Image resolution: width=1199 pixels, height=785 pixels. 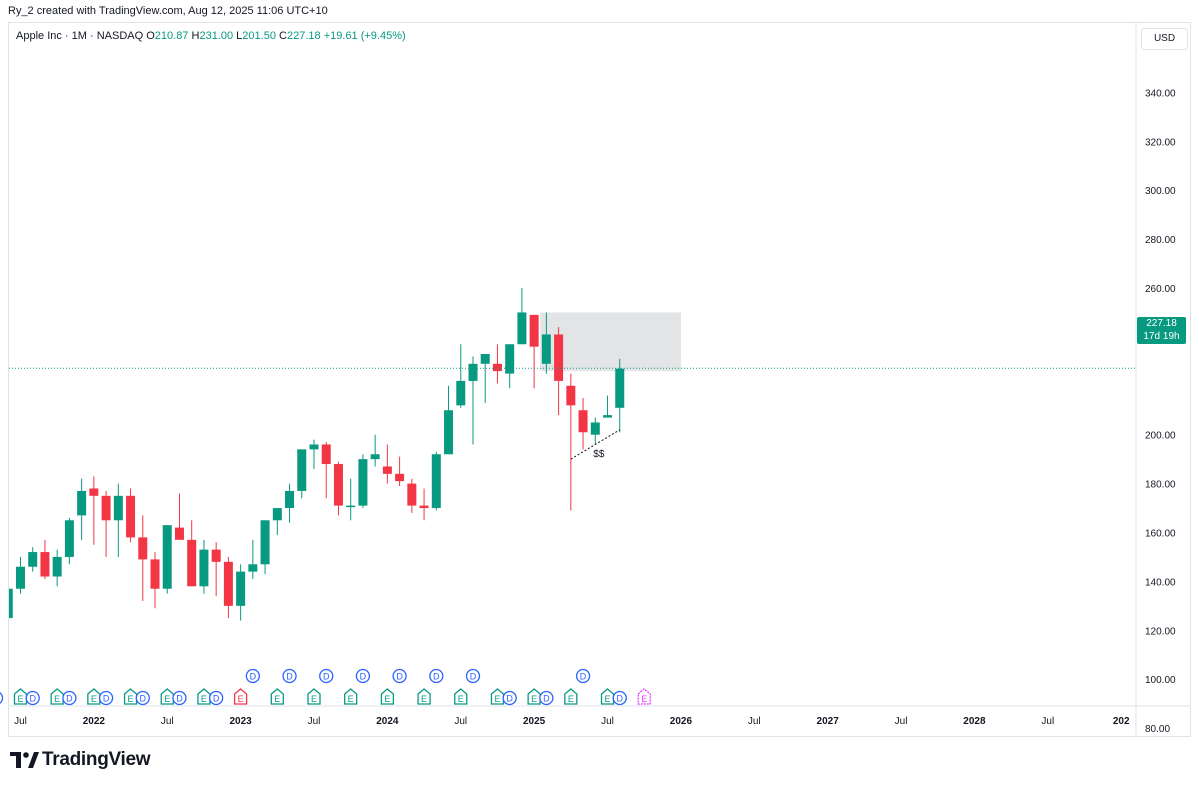 What do you see at coordinates (80, 36) in the screenshot?
I see `symbol-label: Apple Inc · 1M · NASDAQ` at bounding box center [80, 36].